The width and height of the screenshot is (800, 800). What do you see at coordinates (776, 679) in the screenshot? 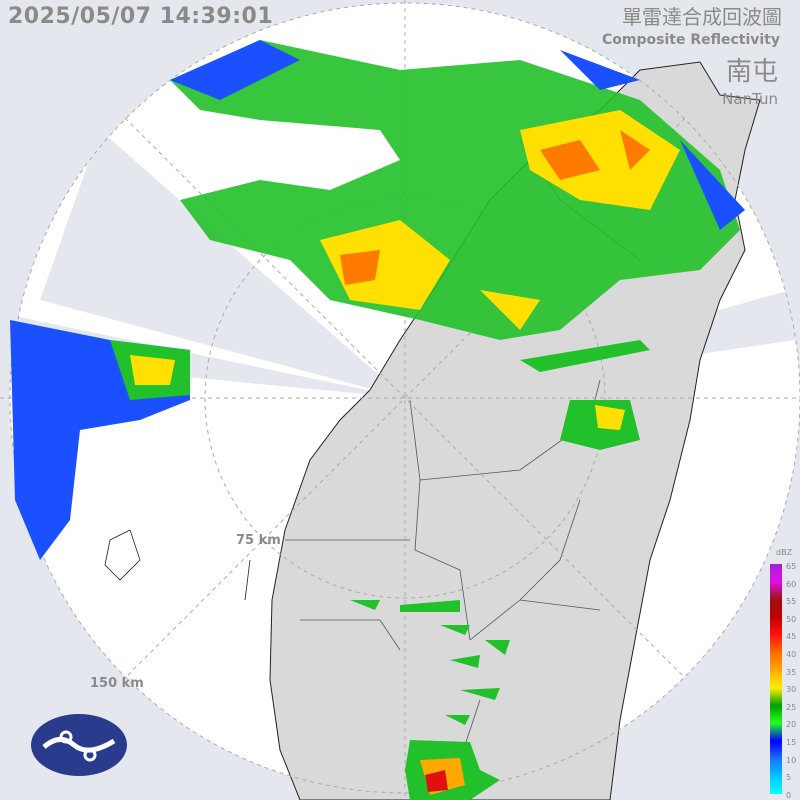
I see `legend-color-bar` at bounding box center [776, 679].